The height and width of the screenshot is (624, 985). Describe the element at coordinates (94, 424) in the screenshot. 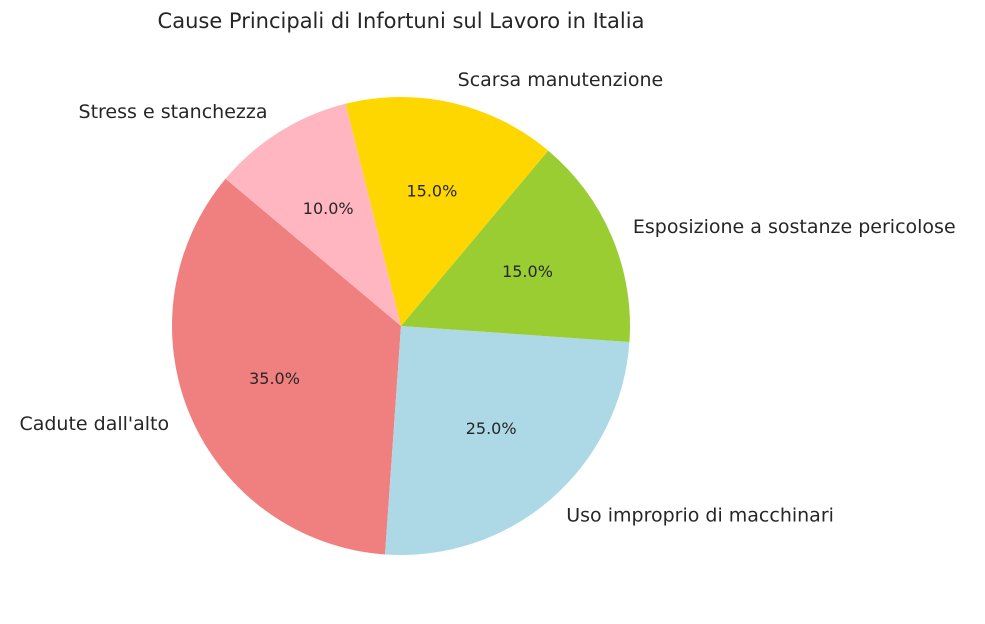

I see `slice-label: Cadute dall'alto` at that location.